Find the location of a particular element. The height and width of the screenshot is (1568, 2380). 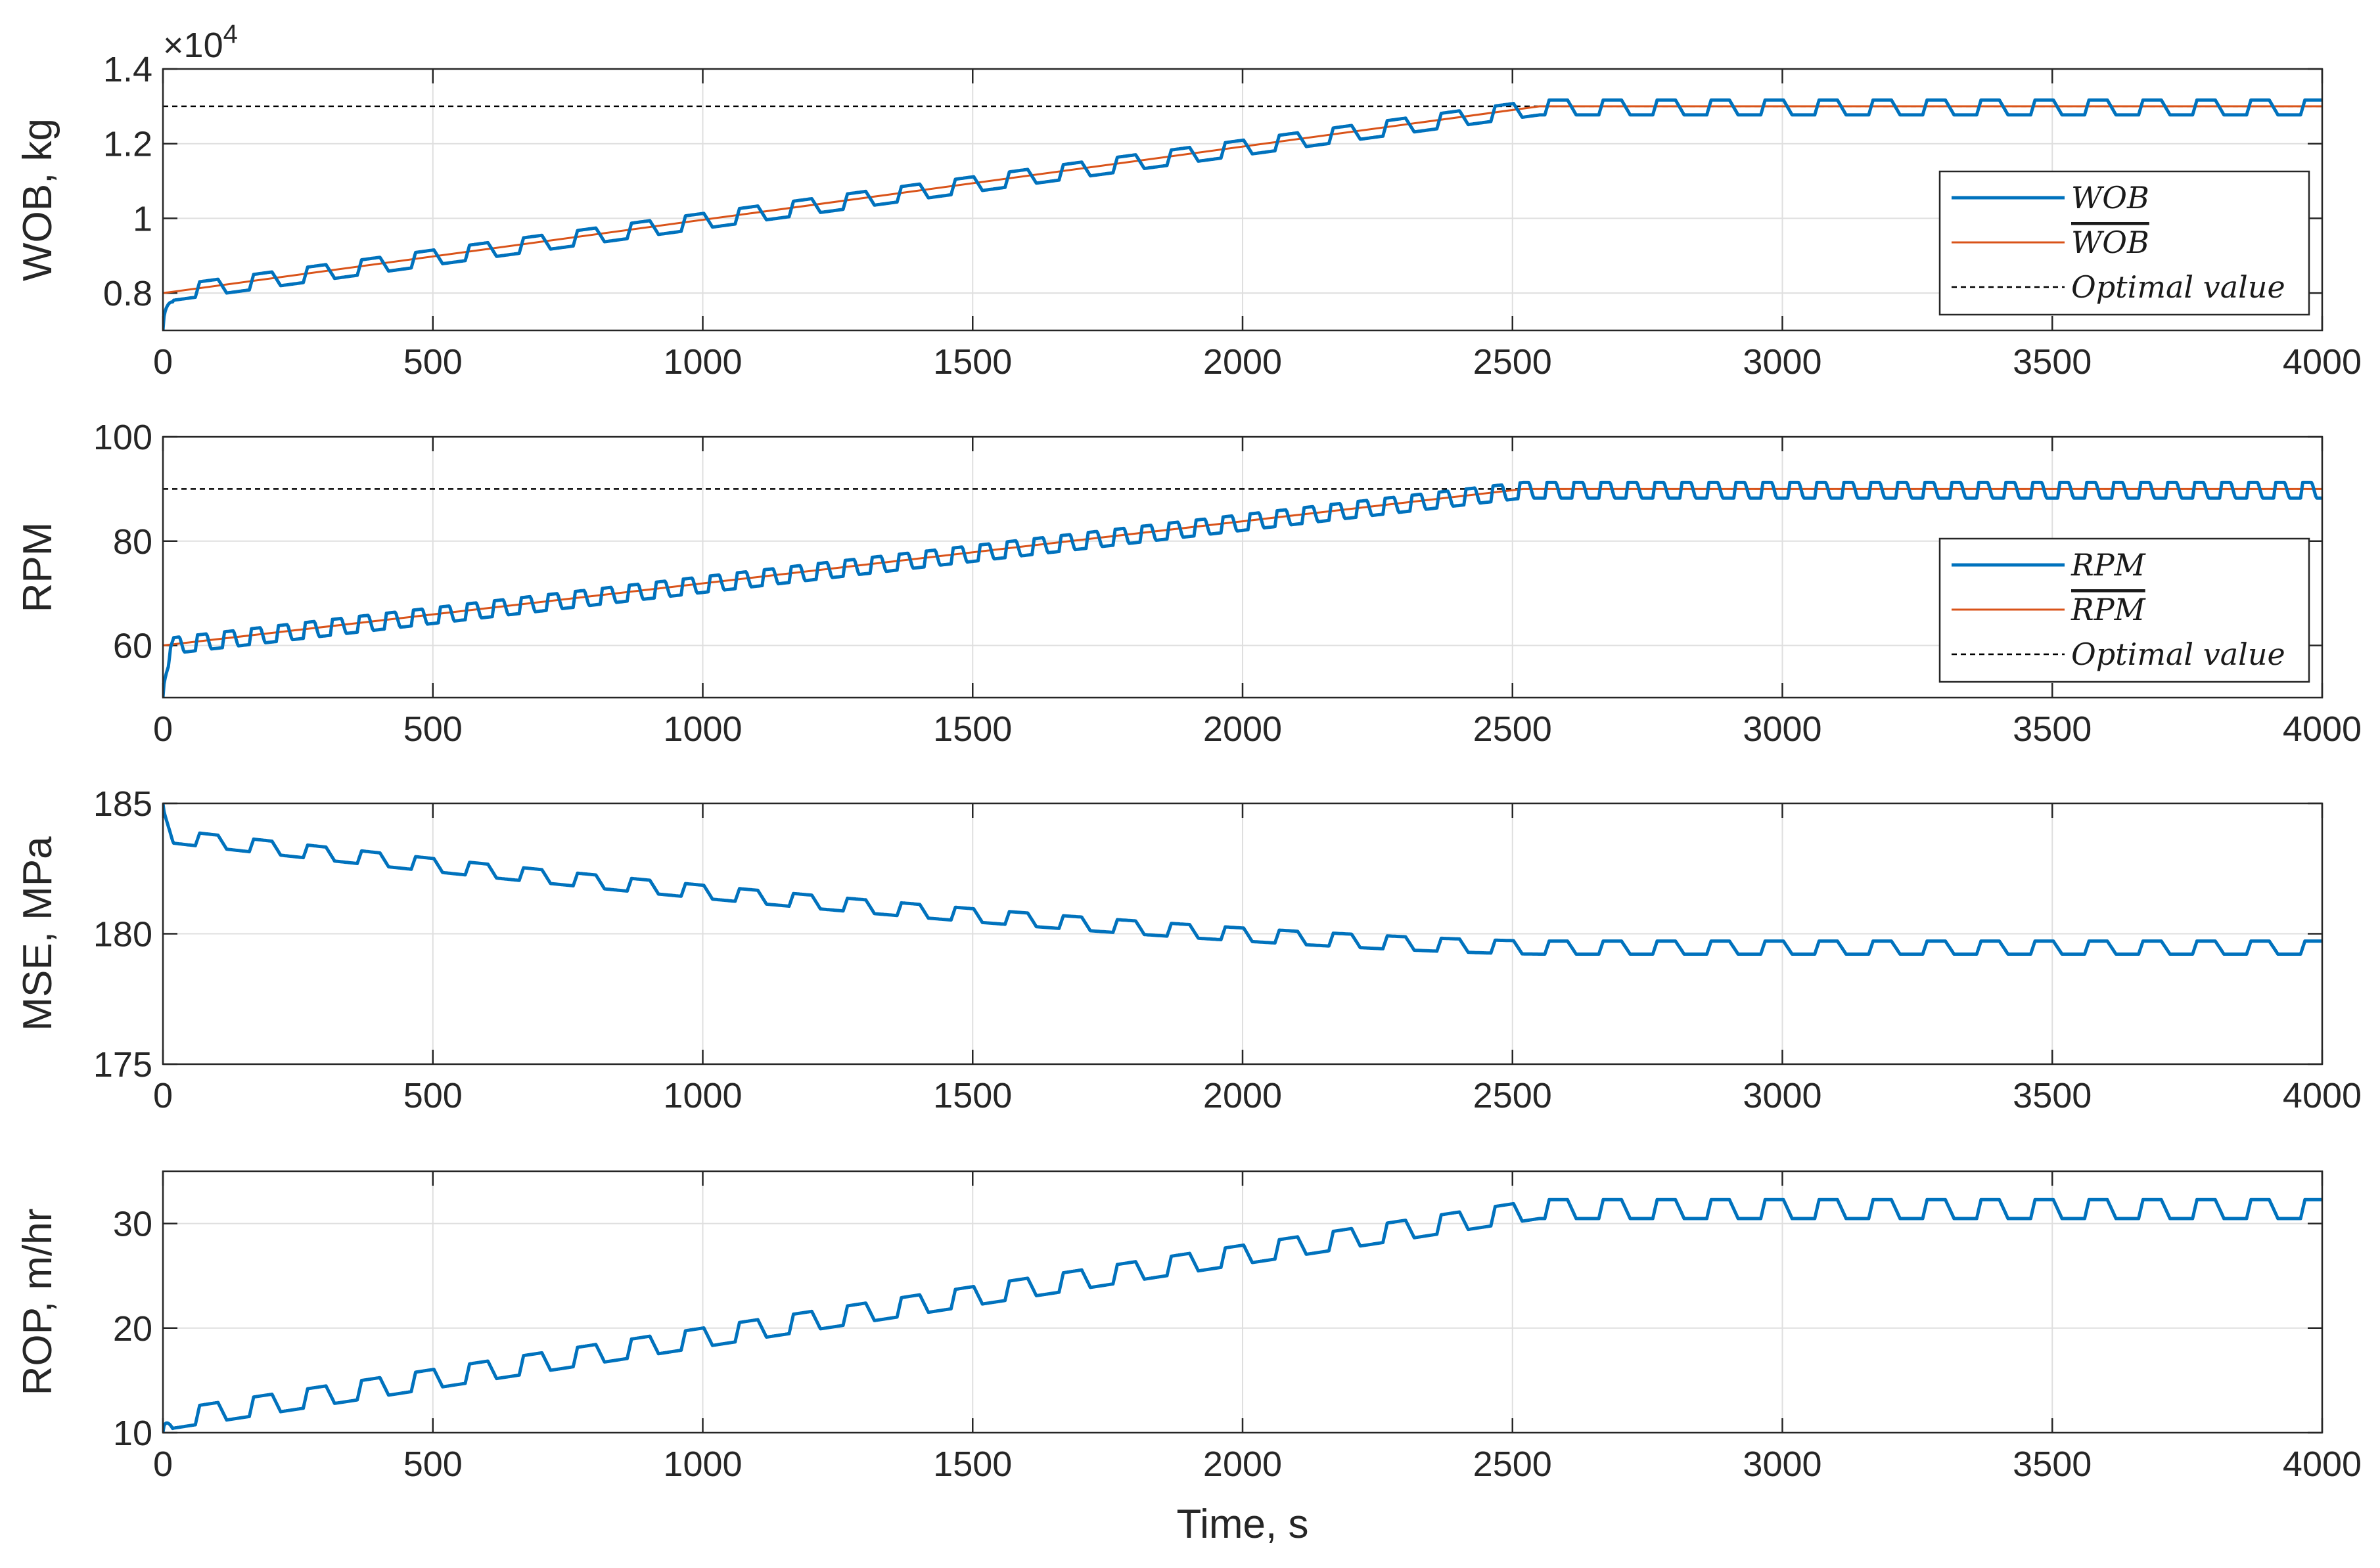

y-tick-label: 60 is located at coordinates (132, 646).